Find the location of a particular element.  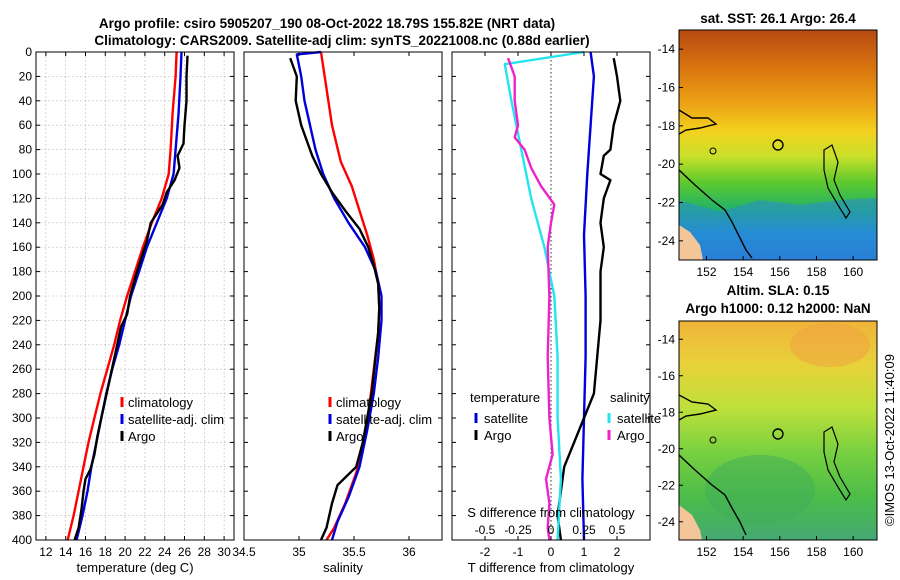

x-tick-label: 30 is located at coordinates (224, 552).